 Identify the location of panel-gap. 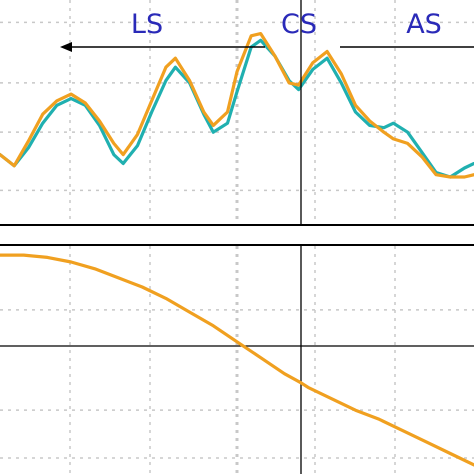
(237, 235).